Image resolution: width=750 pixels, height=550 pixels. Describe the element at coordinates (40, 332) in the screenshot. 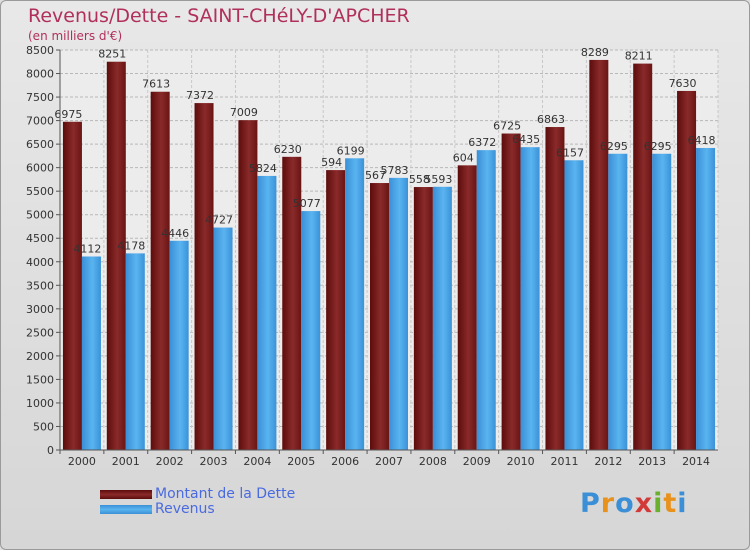

I see `y-tick-label: 2500` at that location.